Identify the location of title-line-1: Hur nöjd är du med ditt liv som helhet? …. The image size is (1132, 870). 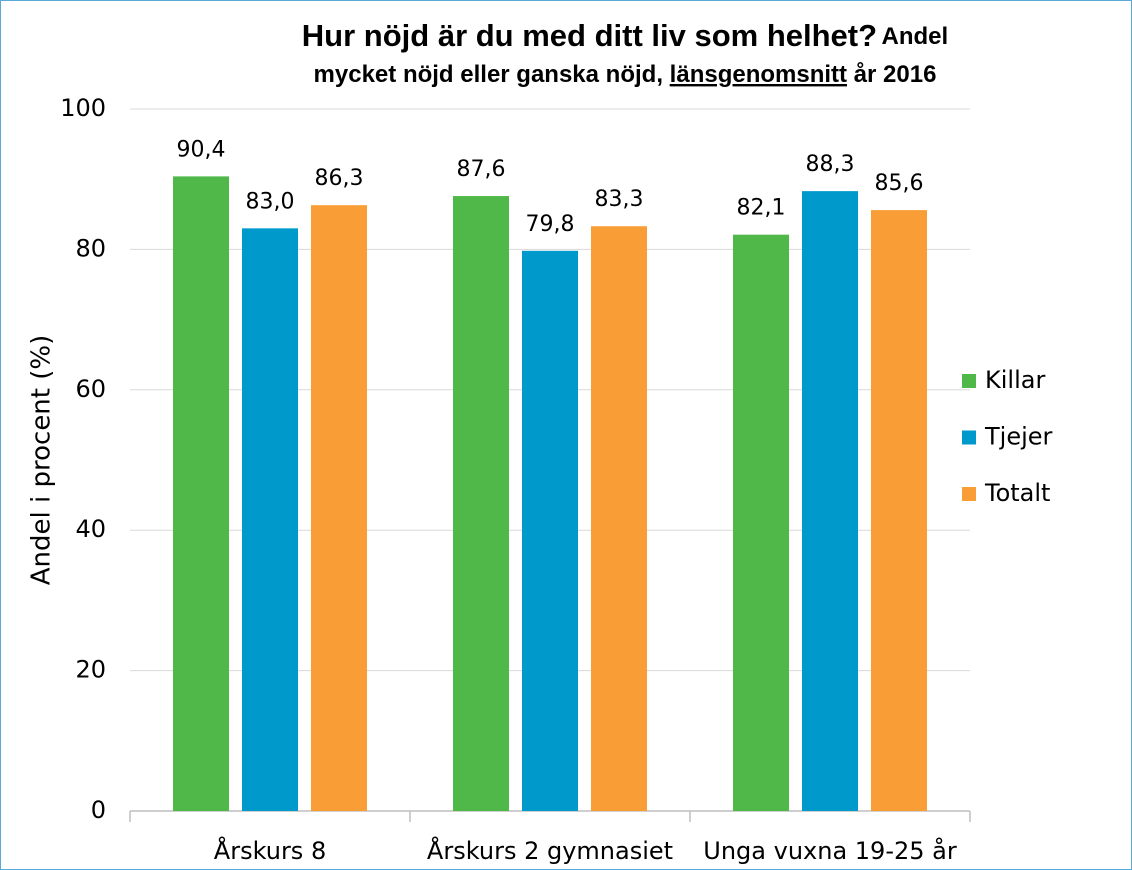
(625, 35).